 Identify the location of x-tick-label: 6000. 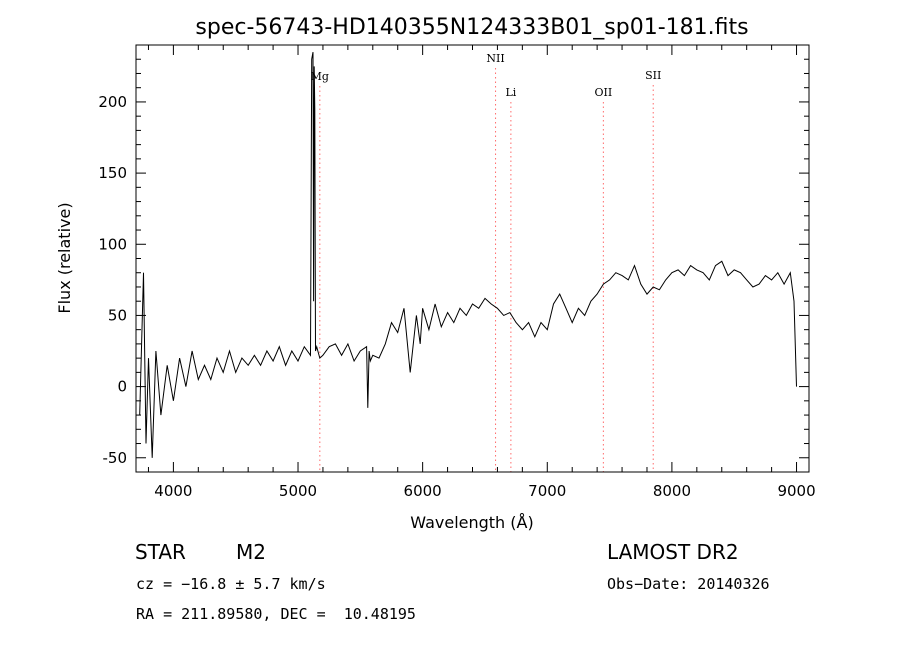
(423, 491).